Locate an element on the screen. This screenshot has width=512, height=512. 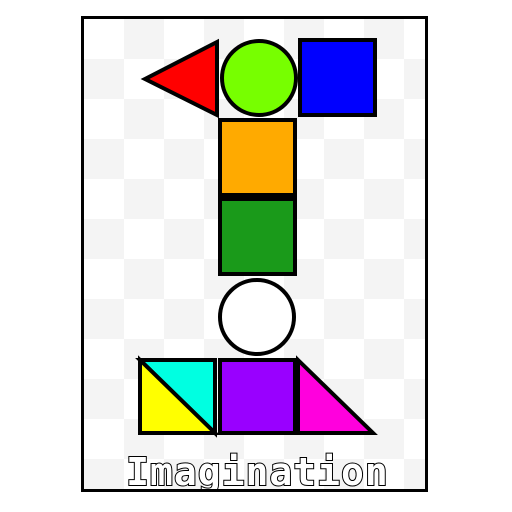
white-circle is located at coordinates (257, 317).